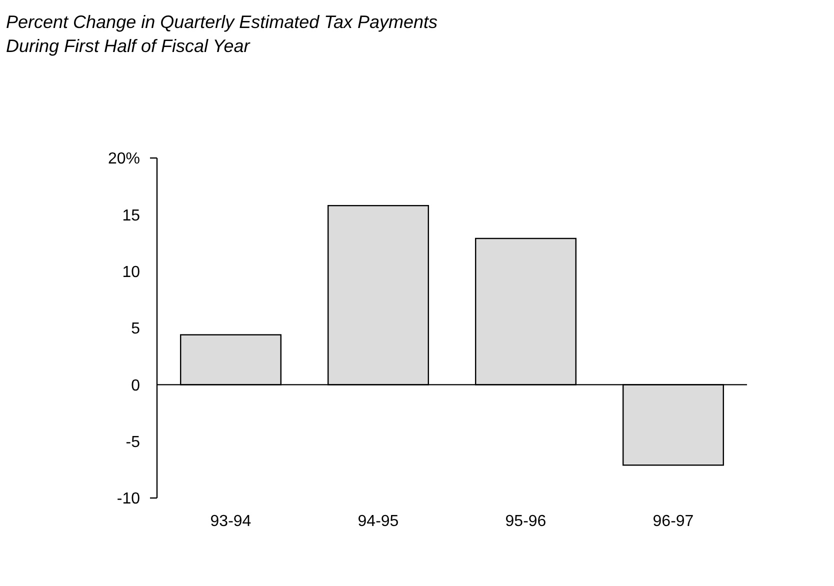 The width and height of the screenshot is (834, 586). Describe the element at coordinates (222, 34) in the screenshot. I see `chart-title: Percent Change in Quarterly Estimated Tax Payments During First Half of Fiscal Year` at that location.